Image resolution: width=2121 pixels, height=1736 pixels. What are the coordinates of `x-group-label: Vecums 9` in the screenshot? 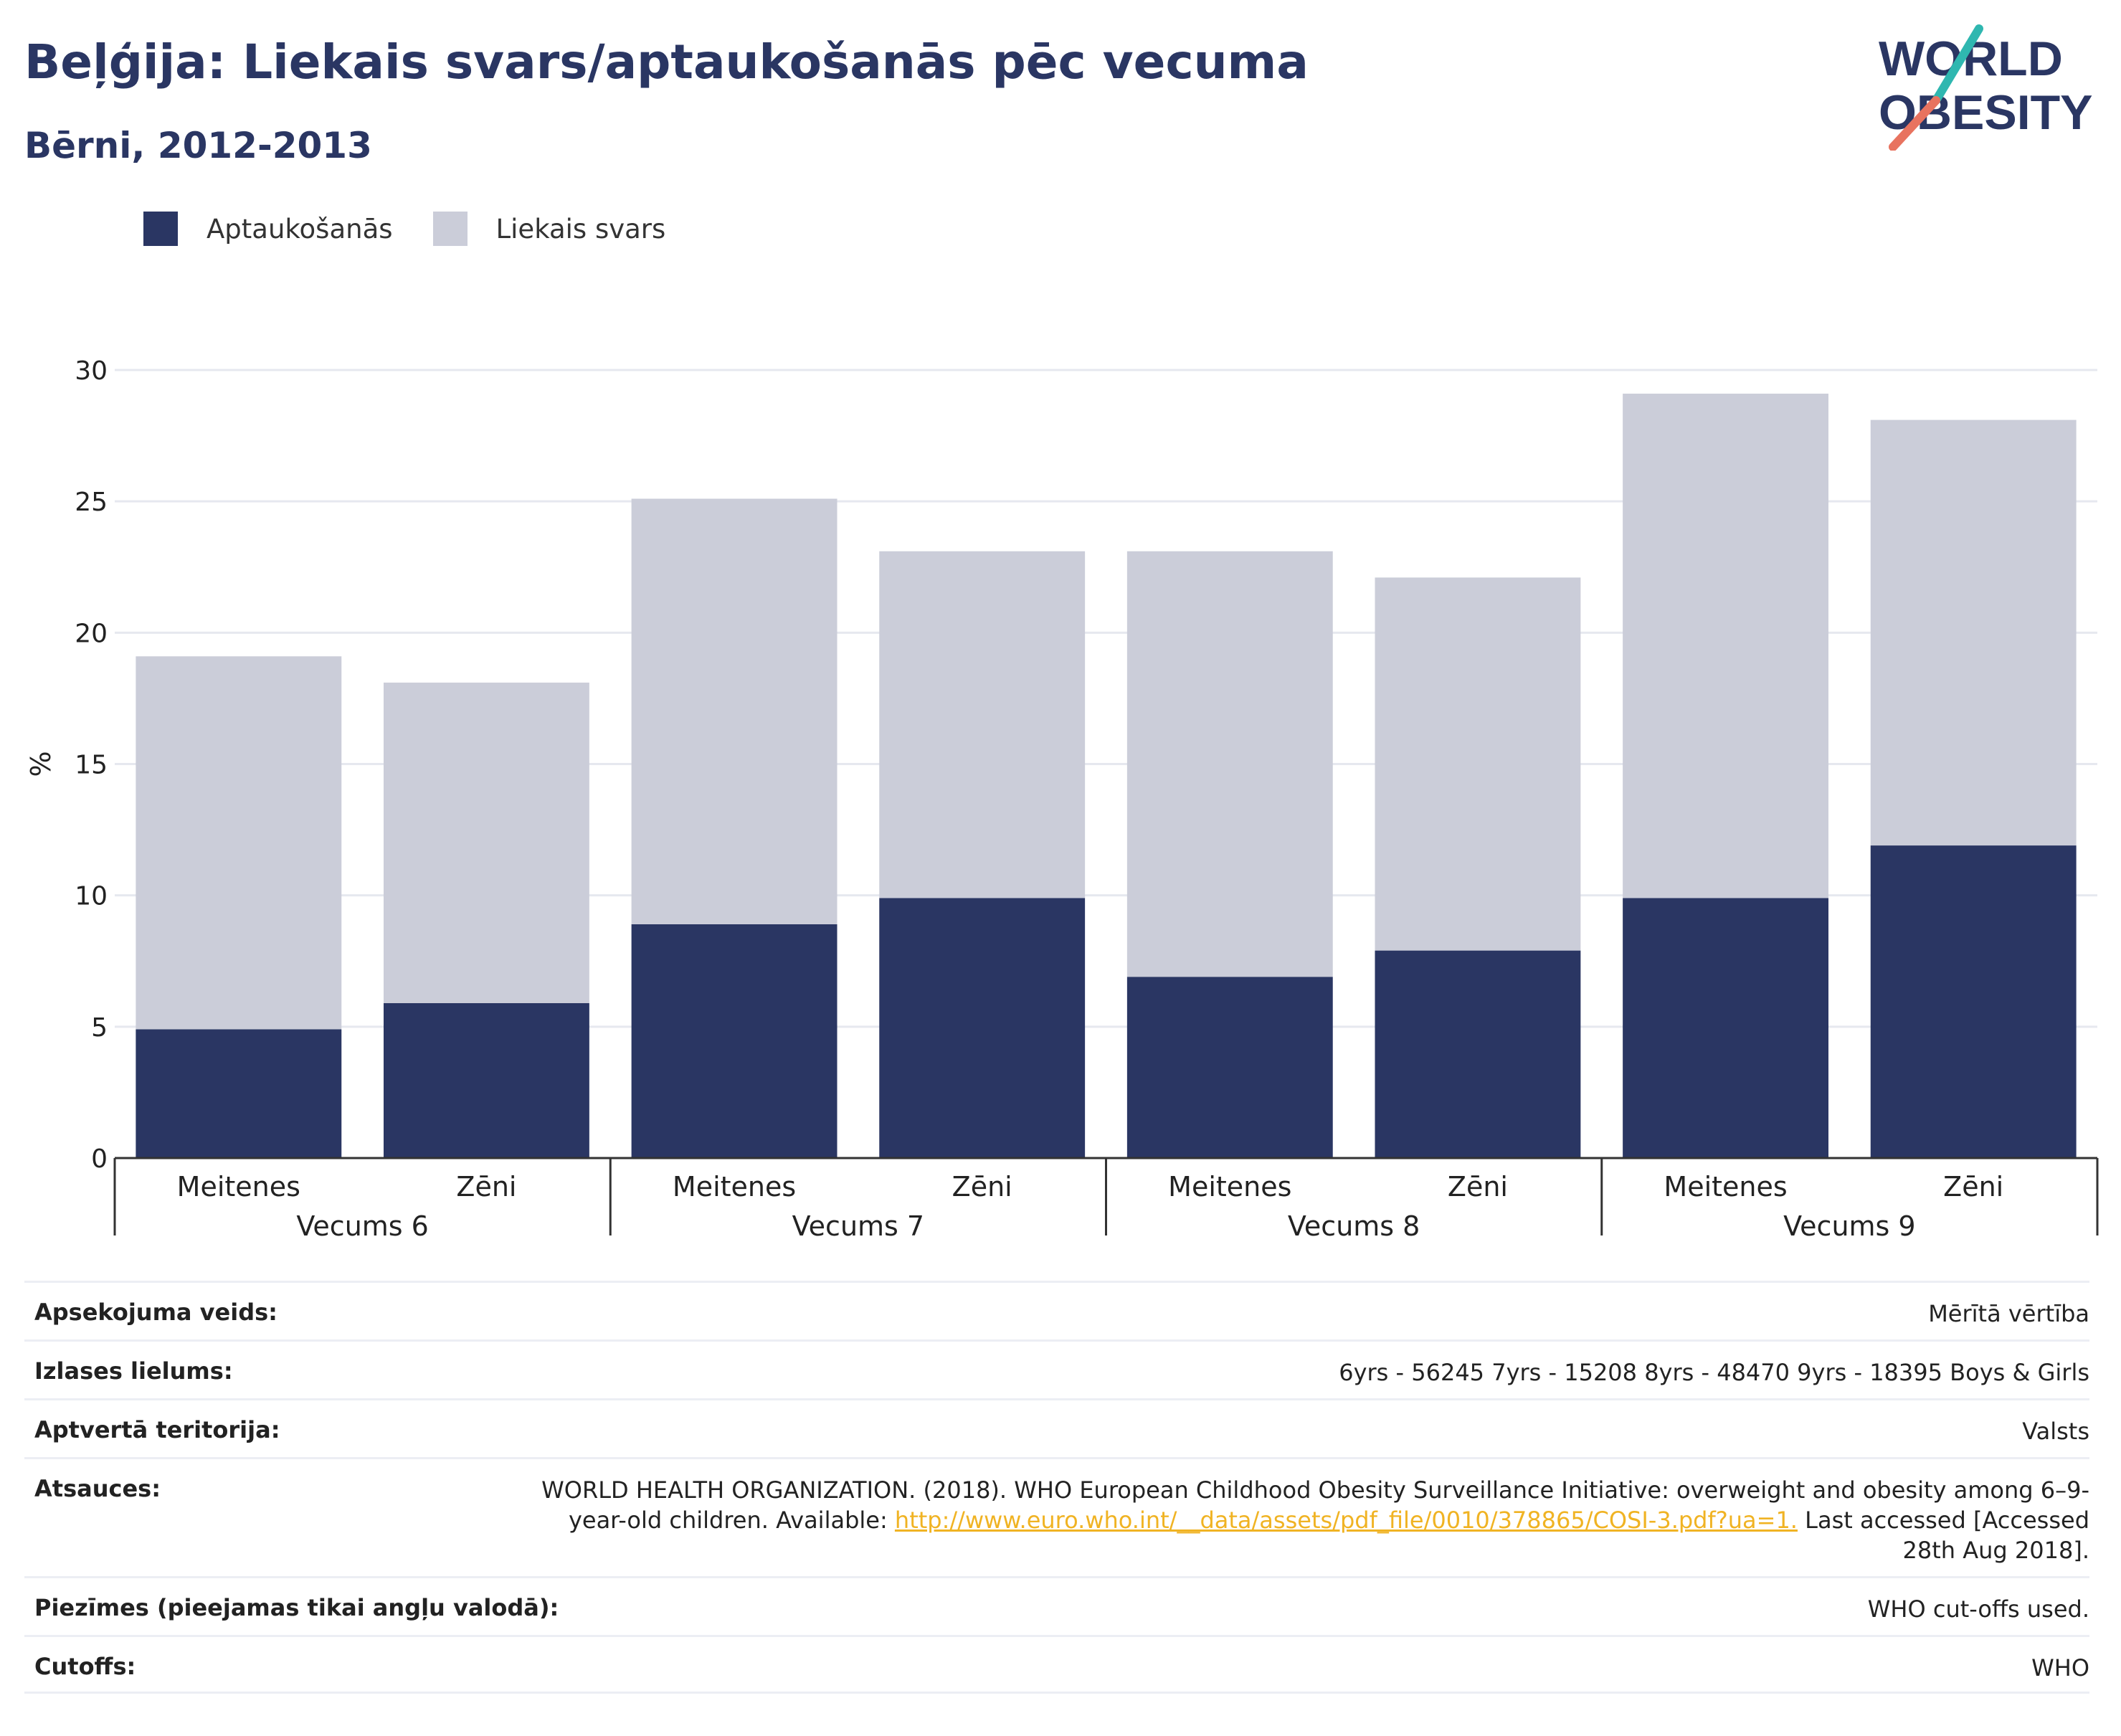 It's located at (1849, 1226).